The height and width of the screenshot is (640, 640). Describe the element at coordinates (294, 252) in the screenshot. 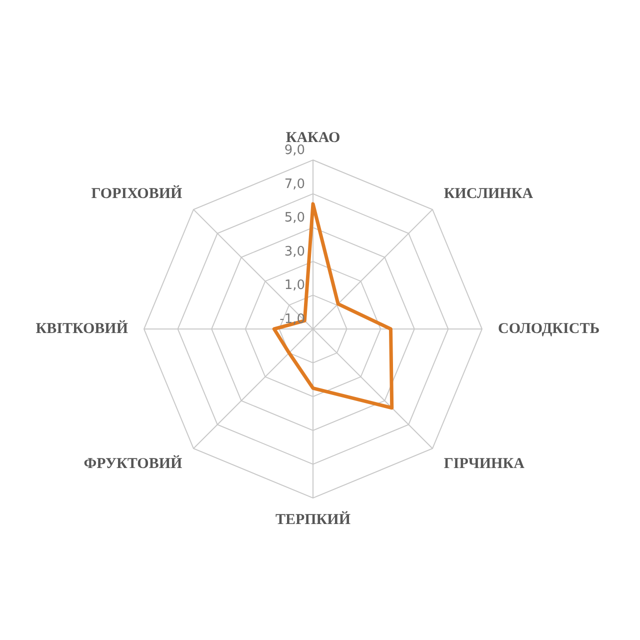

I see `y-tick-label: 3,0` at that location.